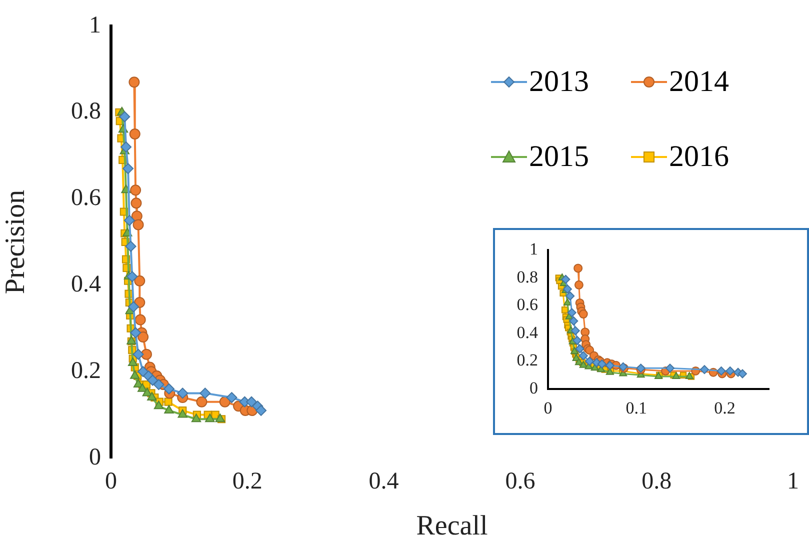 This screenshot has width=809, height=544. Describe the element at coordinates (16, 242) in the screenshot. I see `y-axis-title: Precision` at that location.